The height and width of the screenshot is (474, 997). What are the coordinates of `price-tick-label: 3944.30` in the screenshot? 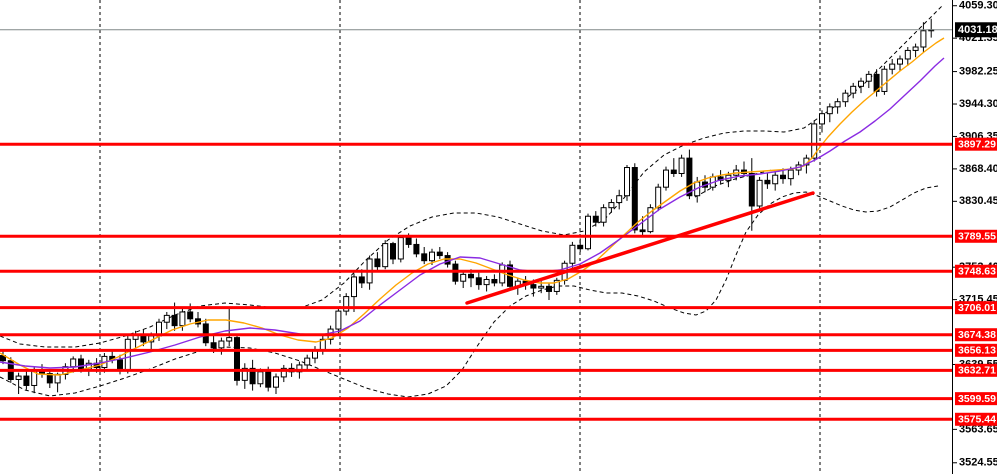 It's located at (978, 104).